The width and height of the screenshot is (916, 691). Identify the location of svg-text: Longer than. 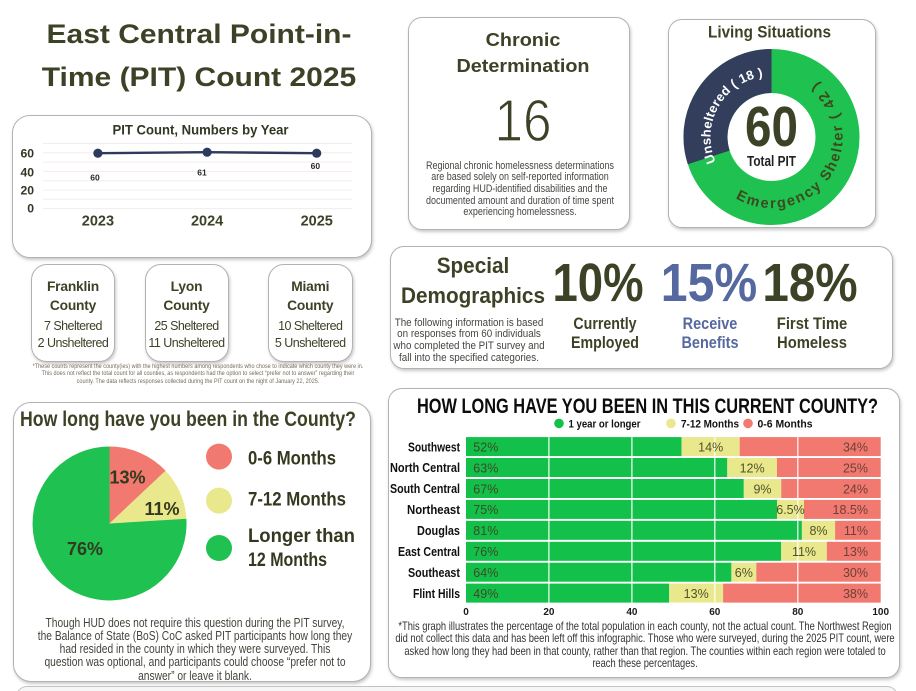
(301, 536).